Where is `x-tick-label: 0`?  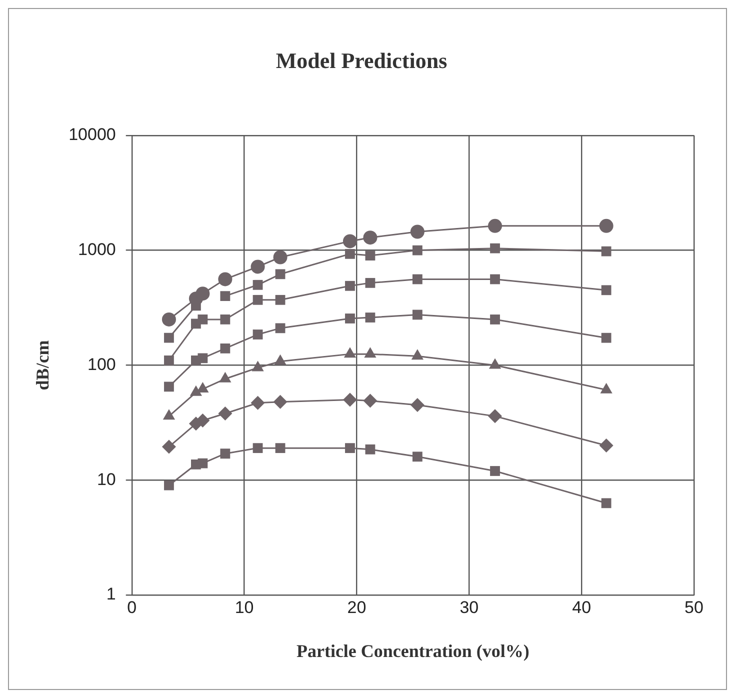
x-tick-label: 0 is located at coordinates (132, 607).